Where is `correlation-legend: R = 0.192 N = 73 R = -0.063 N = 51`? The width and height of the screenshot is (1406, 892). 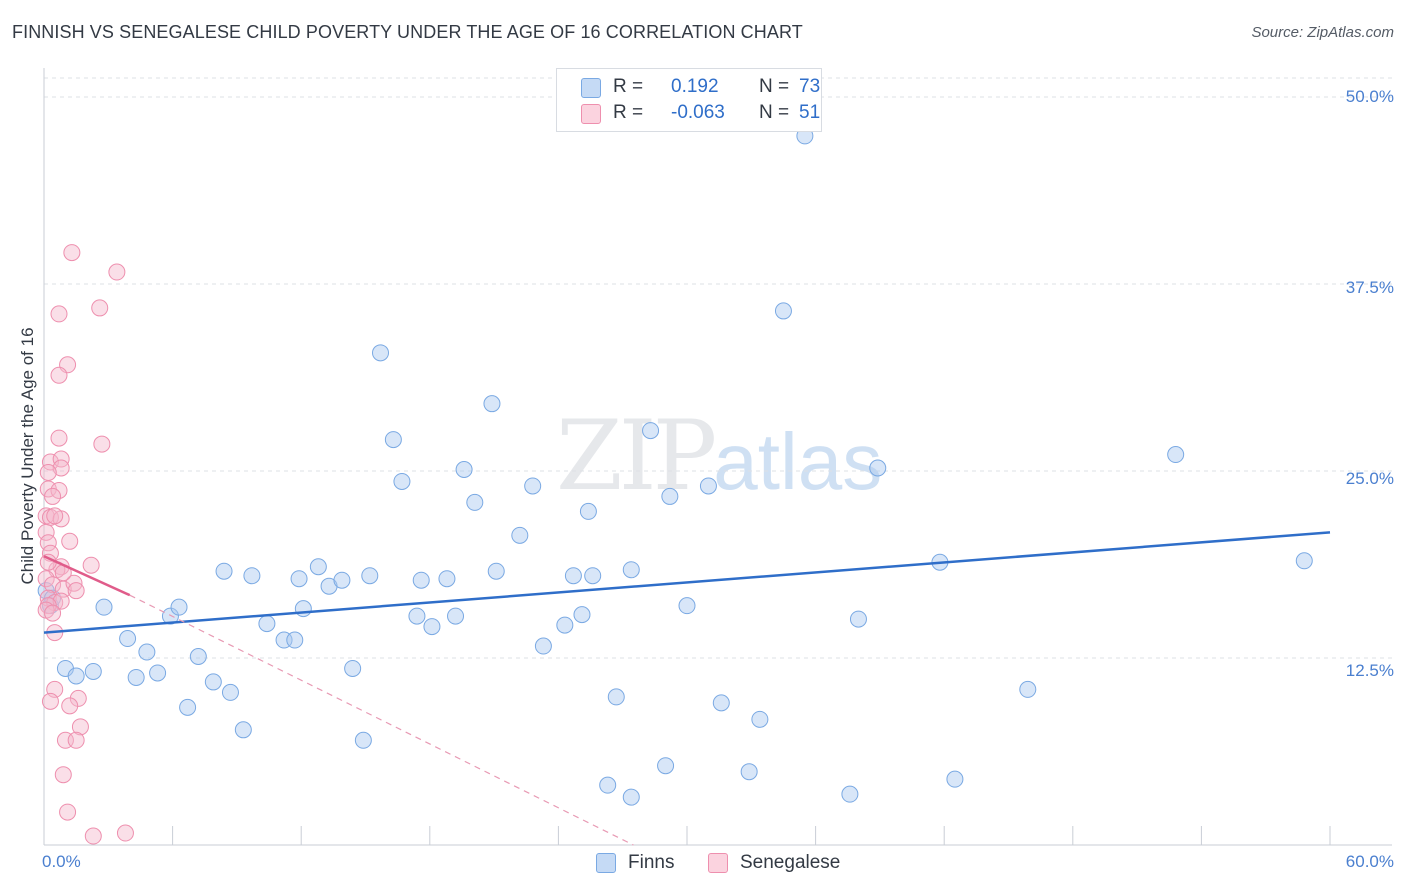
correlation-legend: R = 0.192 N = 73 R = -0.063 N = 51 is located at coordinates (689, 100).